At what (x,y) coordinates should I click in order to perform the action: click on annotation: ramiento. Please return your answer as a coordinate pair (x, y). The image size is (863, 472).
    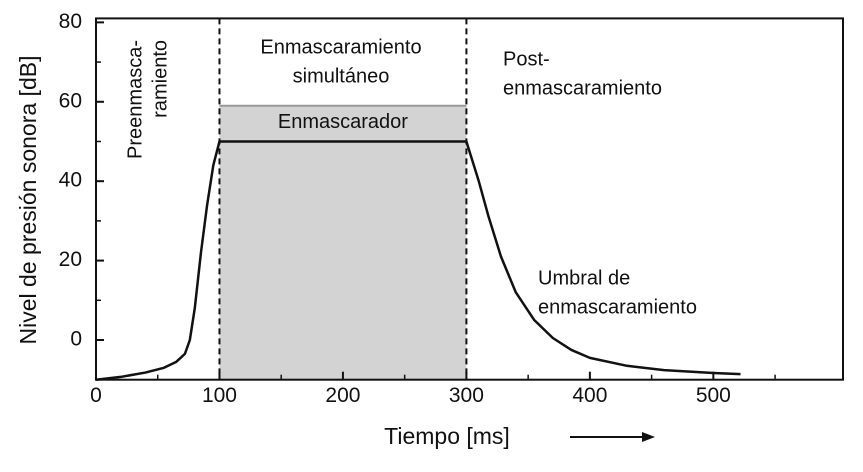
    Looking at the image, I should click on (160, 79).